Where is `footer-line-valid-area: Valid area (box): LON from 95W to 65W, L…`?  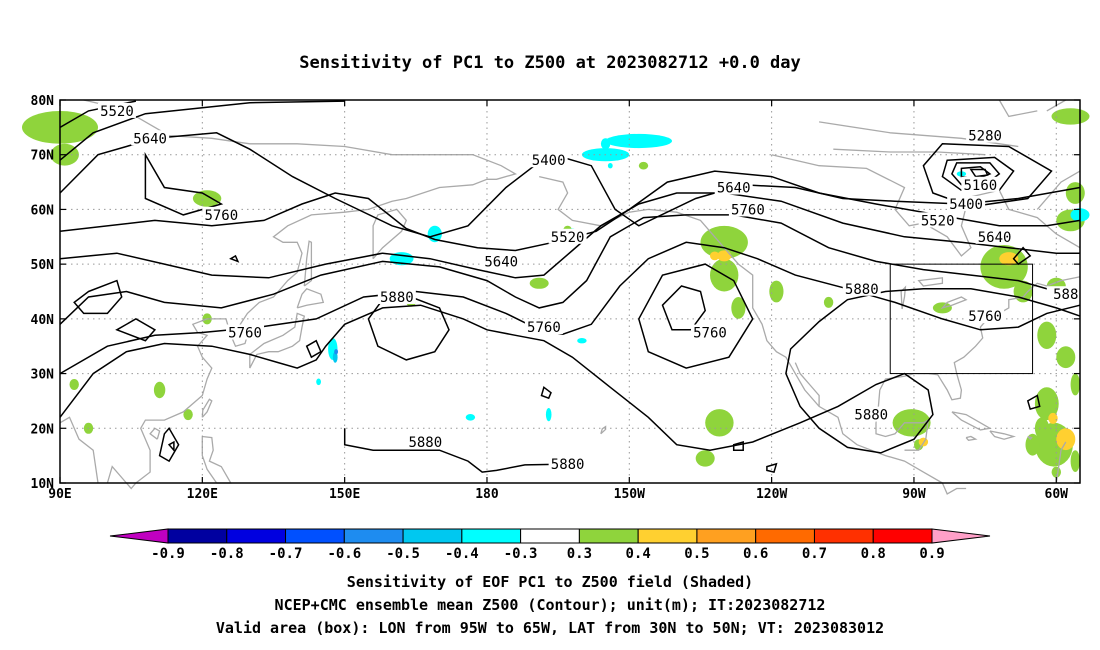
footer-line-valid-area: Valid area (box): LON from 95W to 65W, L… is located at coordinates (550, 628).